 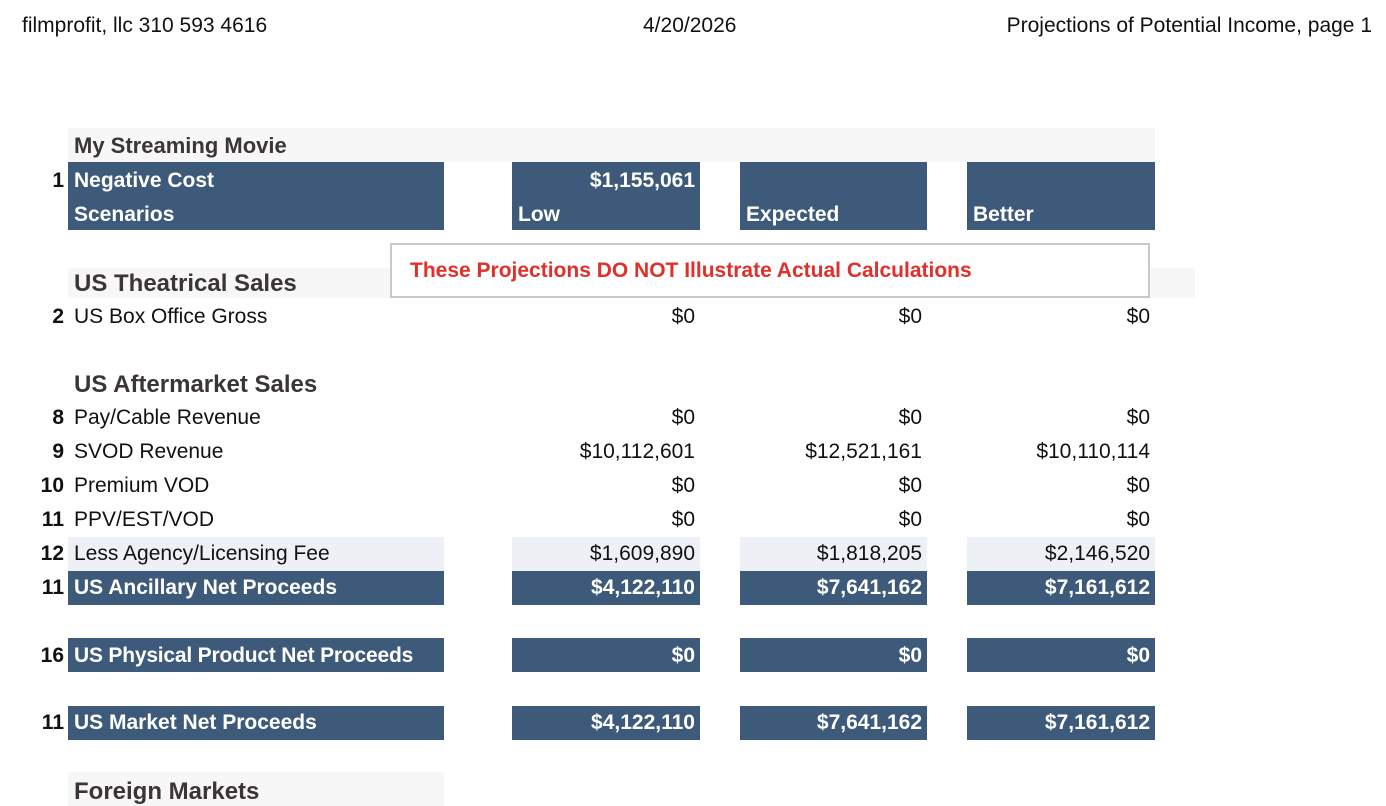 I want to click on value-better: $2,146,520, so click(x=1097, y=553).